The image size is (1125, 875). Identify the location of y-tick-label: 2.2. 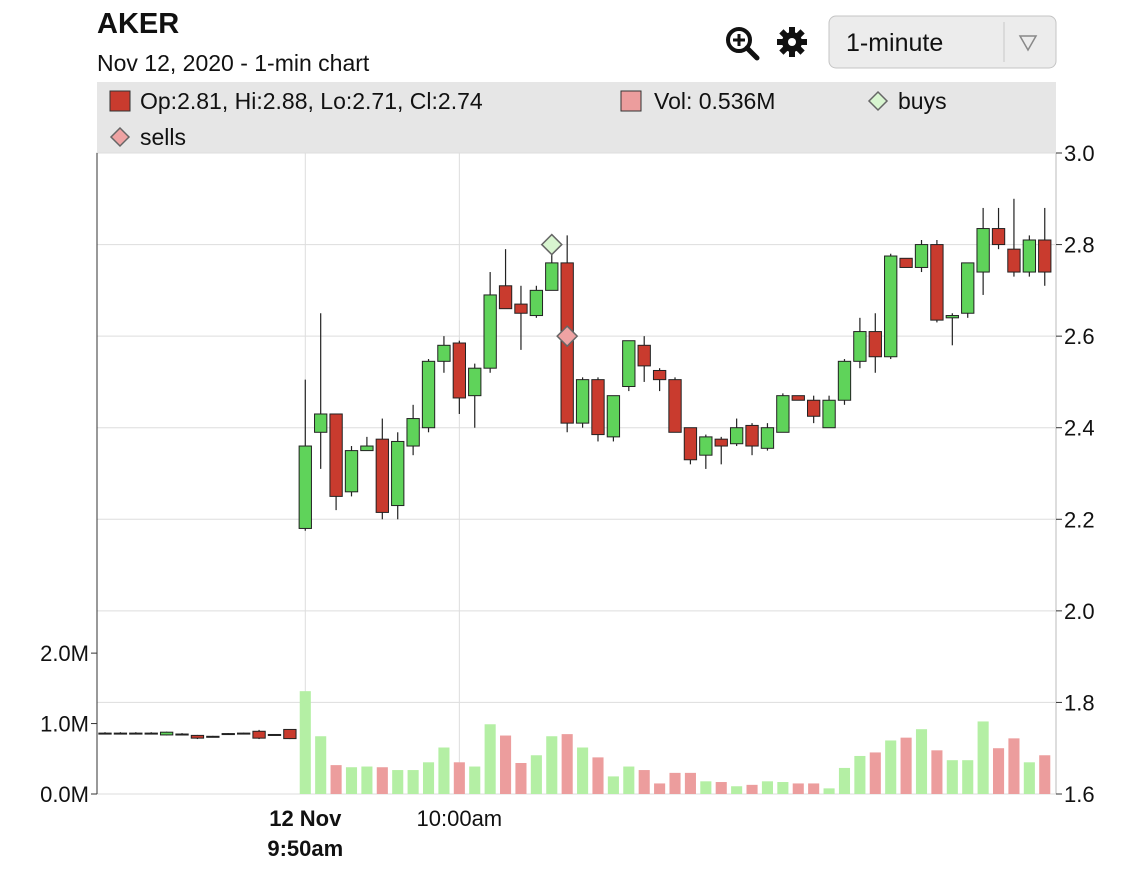
(1079, 519).